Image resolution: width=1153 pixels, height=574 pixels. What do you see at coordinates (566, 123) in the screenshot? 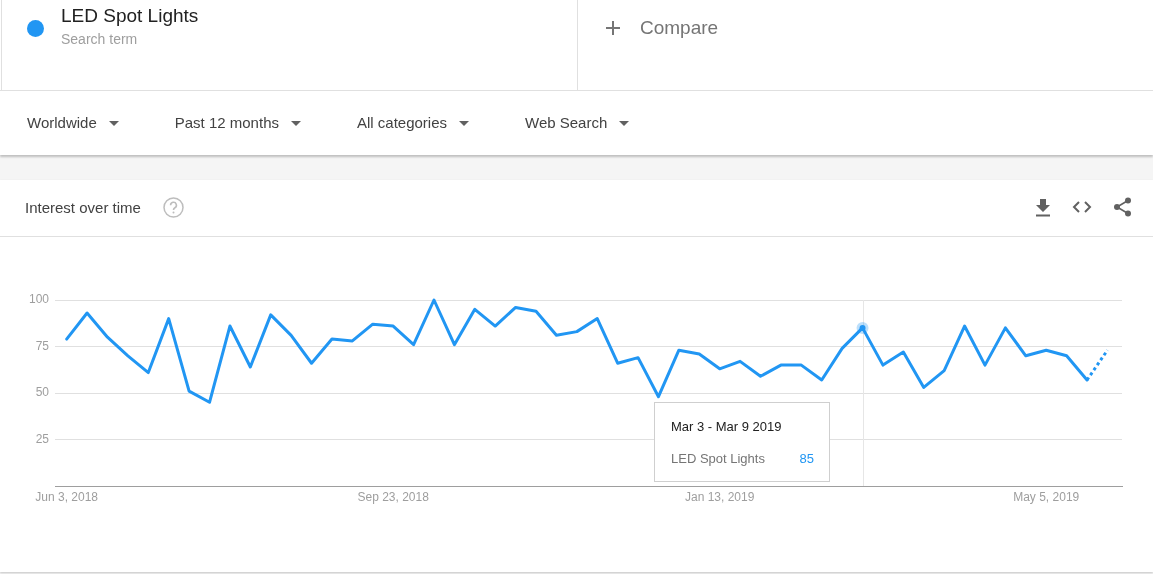
I see `text: Web Search` at bounding box center [566, 123].